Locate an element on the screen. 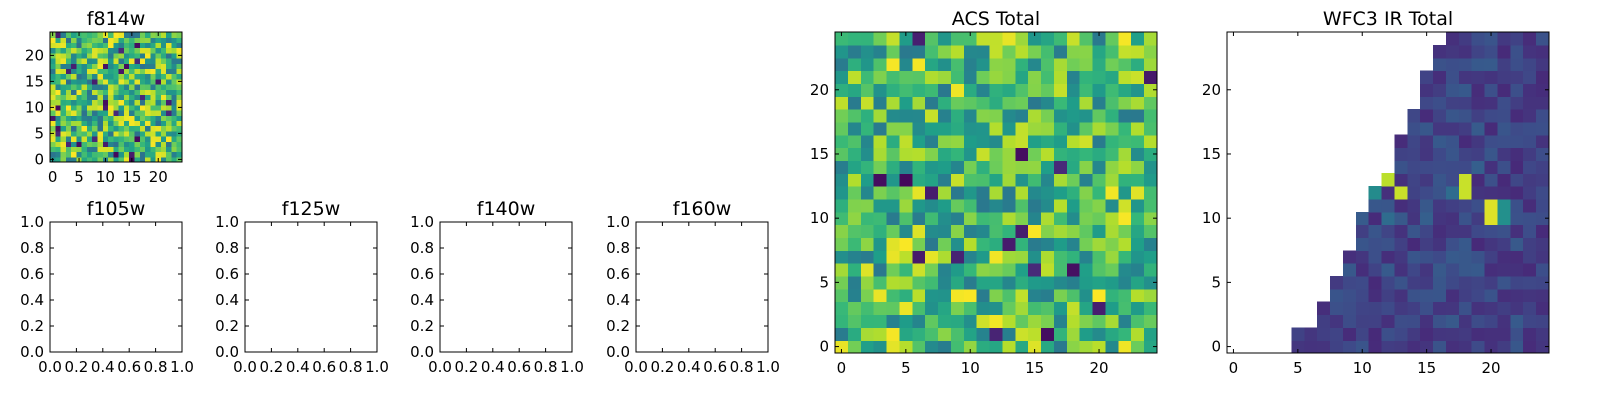 The width and height of the screenshot is (1600, 400). y-tick-label: 20 is located at coordinates (1211, 90).